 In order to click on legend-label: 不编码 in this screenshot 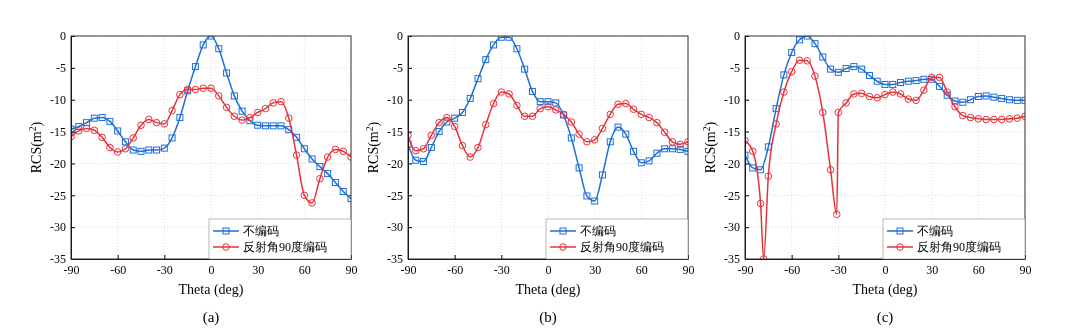, I will do `click(598, 231)`.